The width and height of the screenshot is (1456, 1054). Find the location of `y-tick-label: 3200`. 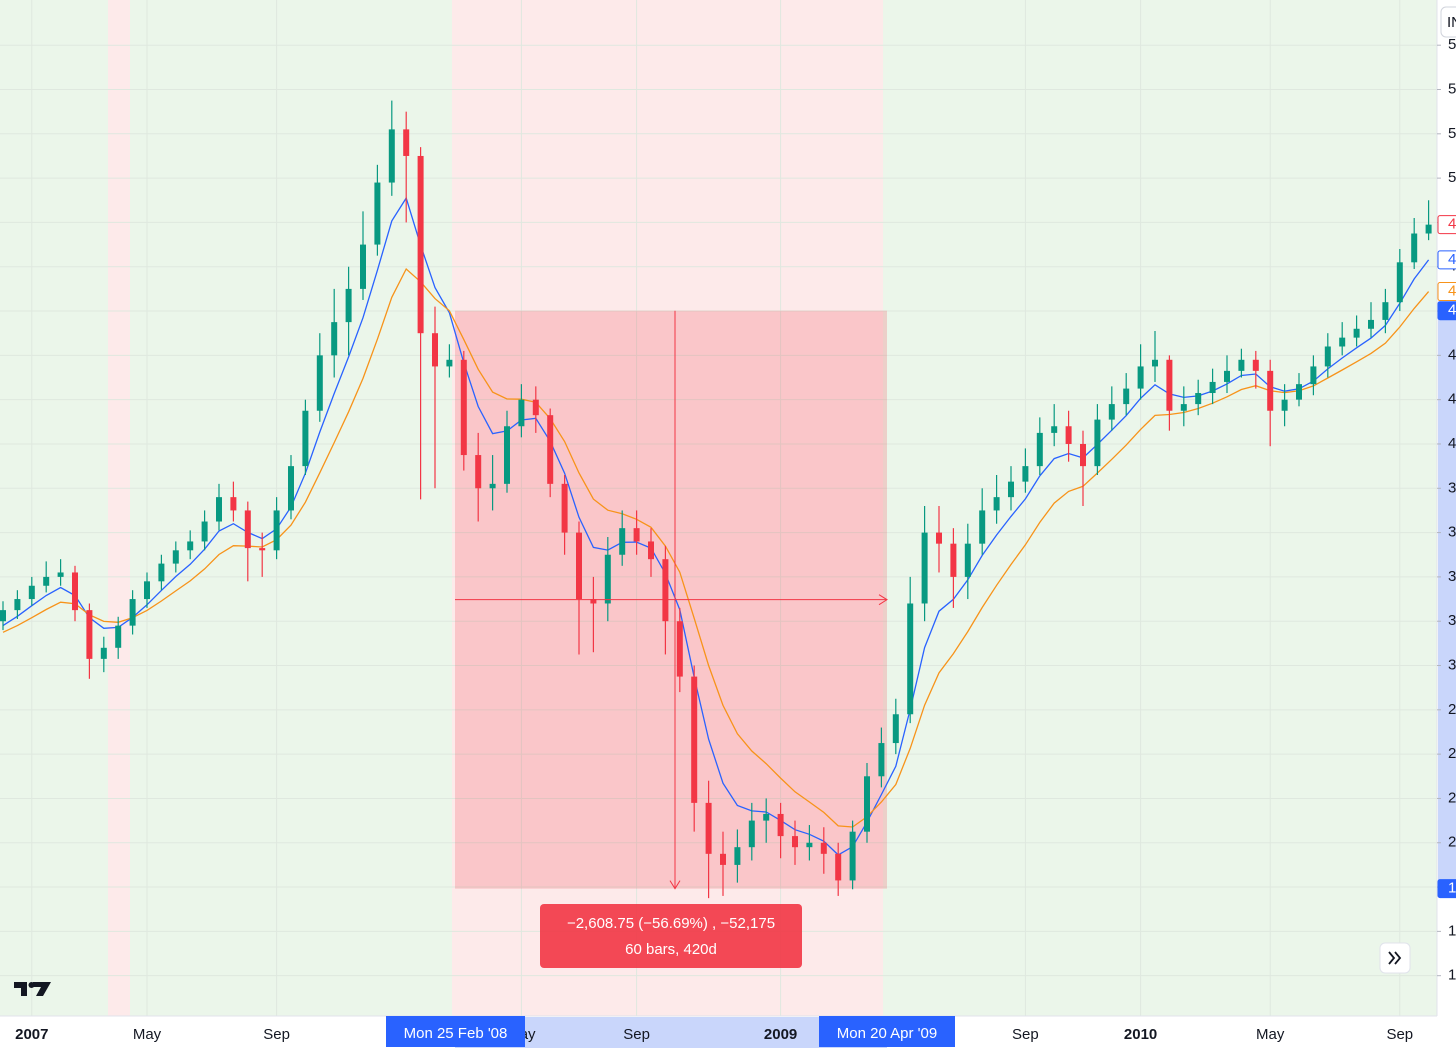

y-tick-label: 3200 is located at coordinates (1452, 620).